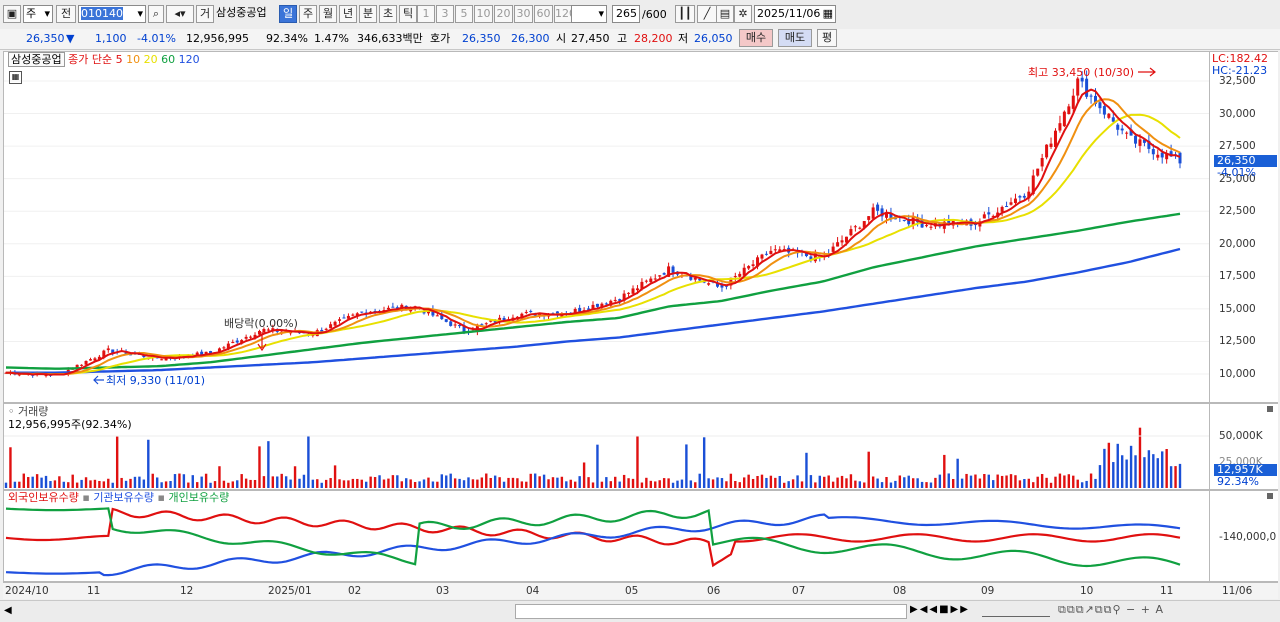  What do you see at coordinates (711, 611) in the screenshot?
I see `scroll-thumb` at bounding box center [711, 611].